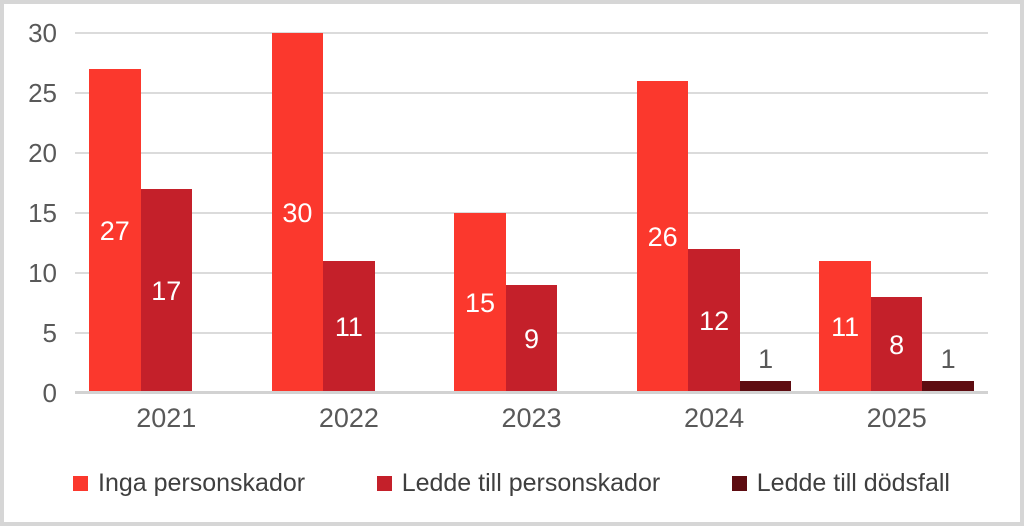 This screenshot has width=1024, height=526. I want to click on bar-group-2023: 15 9, so click(531, 213).